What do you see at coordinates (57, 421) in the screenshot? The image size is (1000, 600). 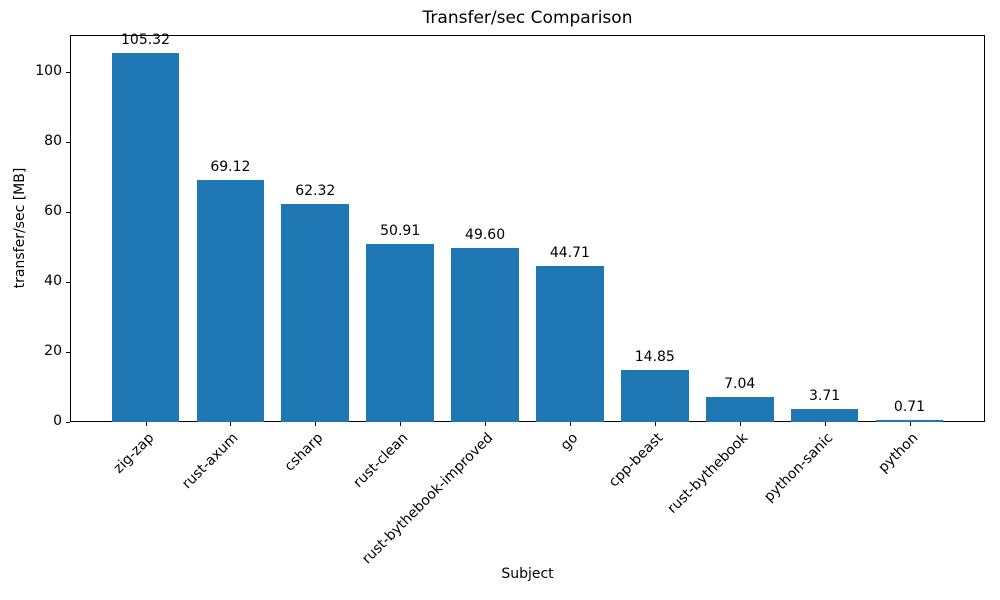 I see `y-tick-label: 0` at bounding box center [57, 421].